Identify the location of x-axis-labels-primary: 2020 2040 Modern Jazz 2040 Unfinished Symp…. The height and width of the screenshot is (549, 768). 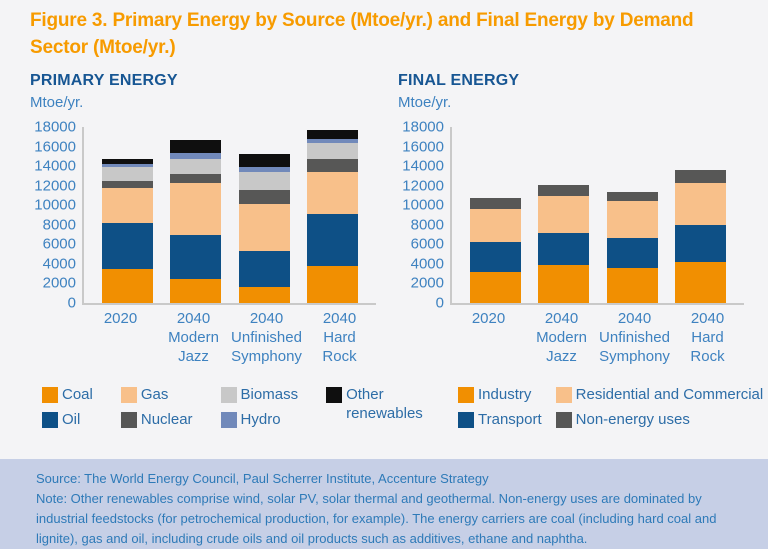
(230, 338).